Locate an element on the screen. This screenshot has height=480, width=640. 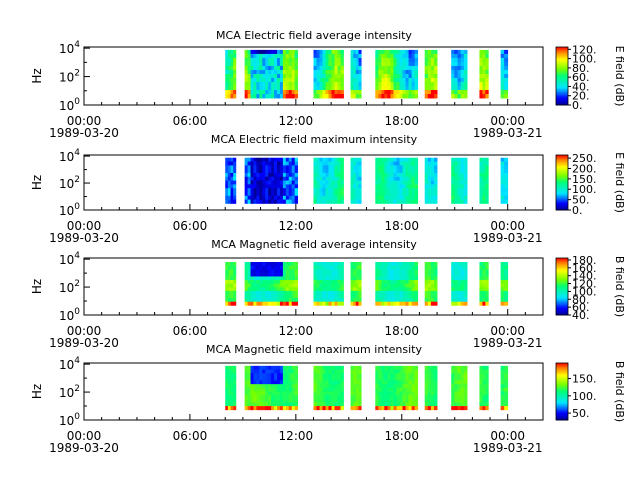
x-tick-date: 1989-03-20 is located at coordinates (84, 133).